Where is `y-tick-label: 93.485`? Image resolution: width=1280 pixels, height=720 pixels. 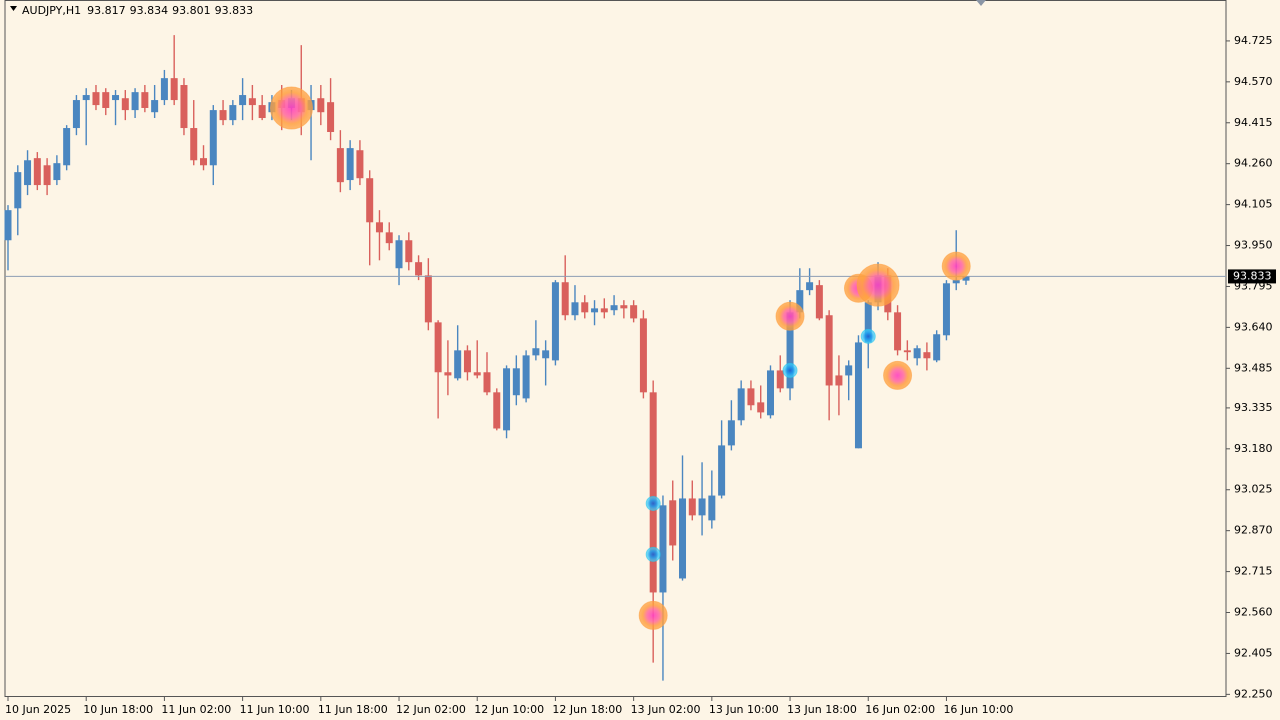 y-tick-label: 93.485 is located at coordinates (1253, 367).